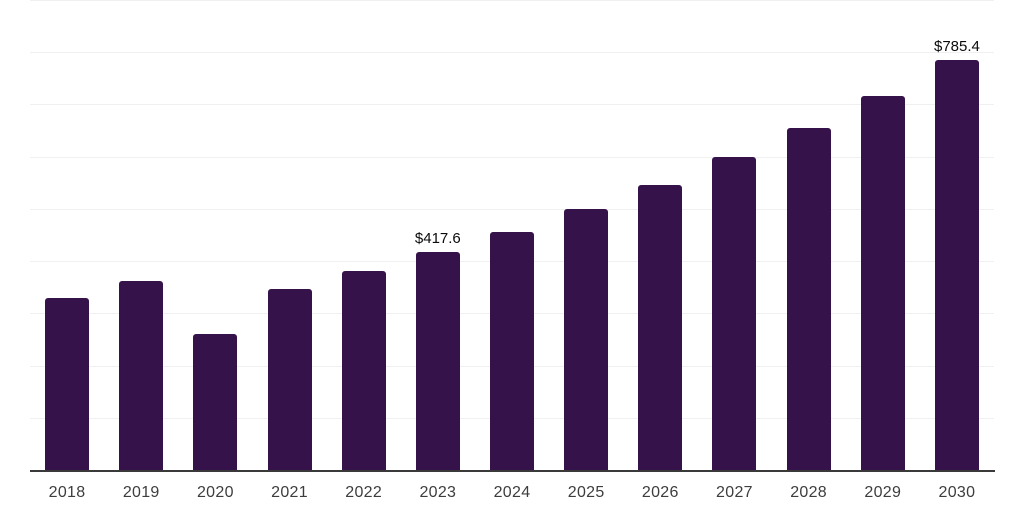  What do you see at coordinates (586, 339) in the screenshot?
I see `bar-2025` at bounding box center [586, 339].